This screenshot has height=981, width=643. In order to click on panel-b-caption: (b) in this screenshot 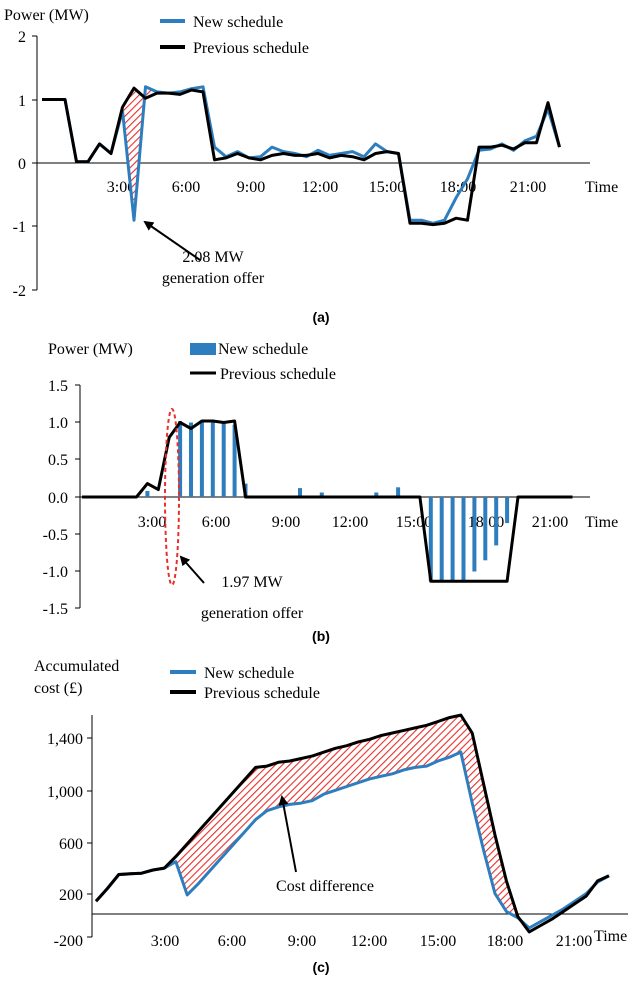, I will do `click(321, 636)`.